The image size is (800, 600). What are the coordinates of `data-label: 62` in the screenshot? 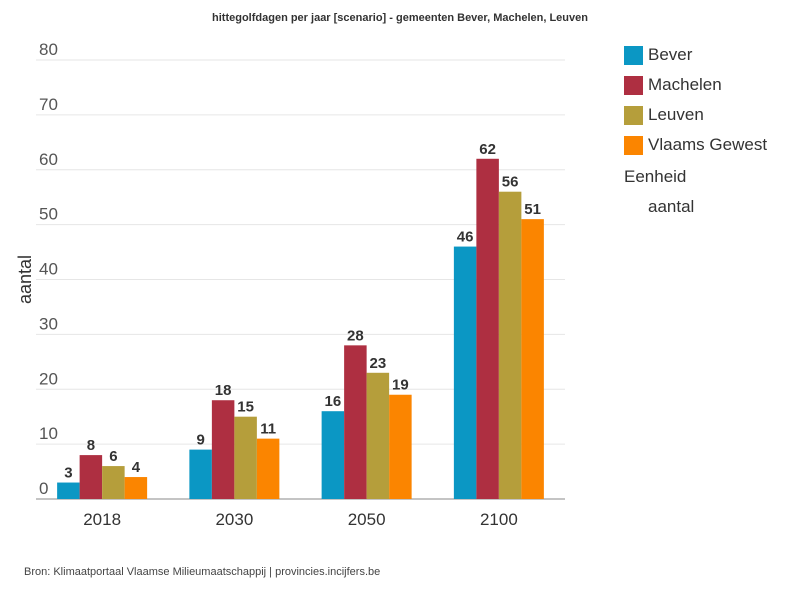 It's located at (487, 149).